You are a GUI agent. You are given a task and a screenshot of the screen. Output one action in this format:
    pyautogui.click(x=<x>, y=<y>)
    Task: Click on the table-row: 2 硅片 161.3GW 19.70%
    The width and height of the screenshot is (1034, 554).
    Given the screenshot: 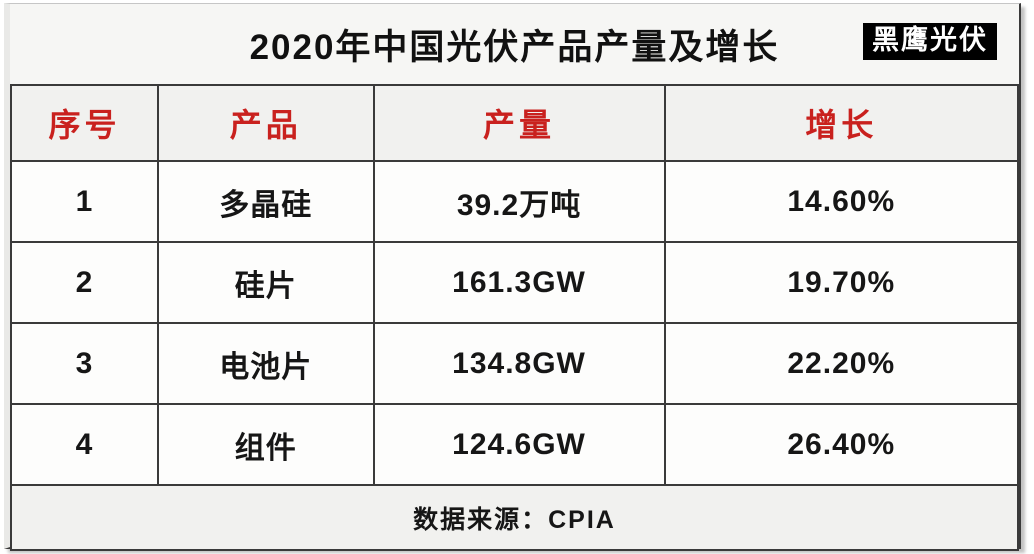 What is the action you would take?
    pyautogui.click(x=514, y=282)
    